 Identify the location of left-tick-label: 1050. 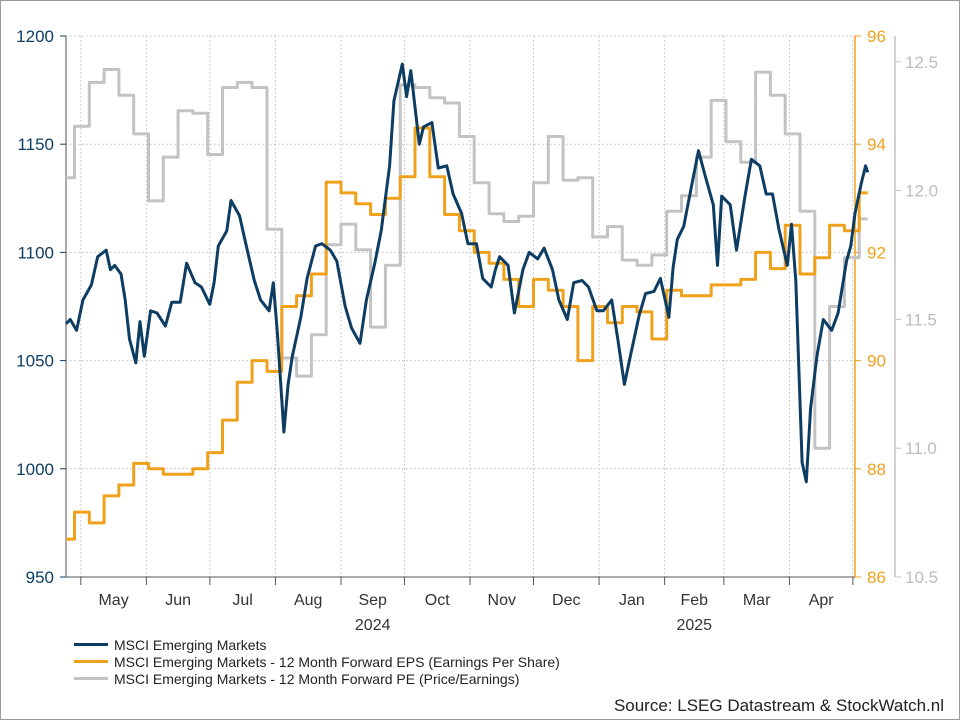
(35, 361).